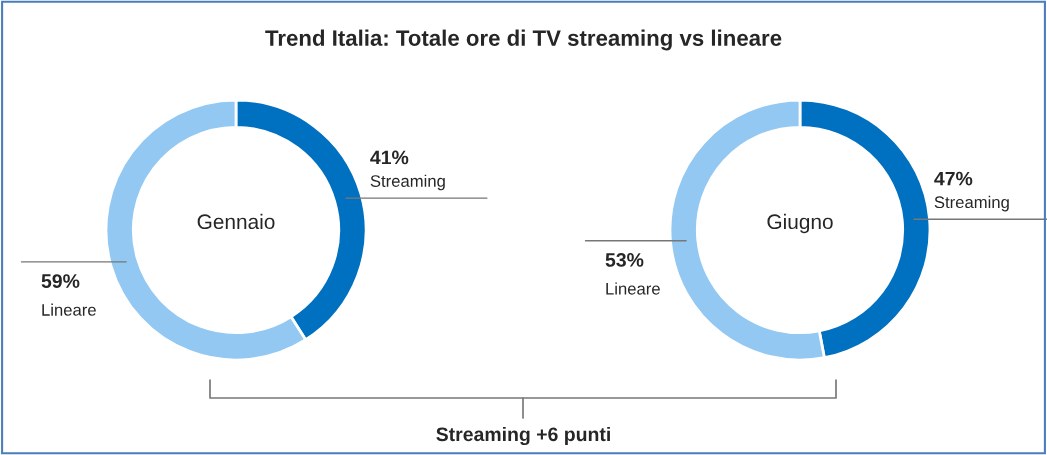  What do you see at coordinates (800, 223) in the screenshot?
I see `text: Giugno` at bounding box center [800, 223].